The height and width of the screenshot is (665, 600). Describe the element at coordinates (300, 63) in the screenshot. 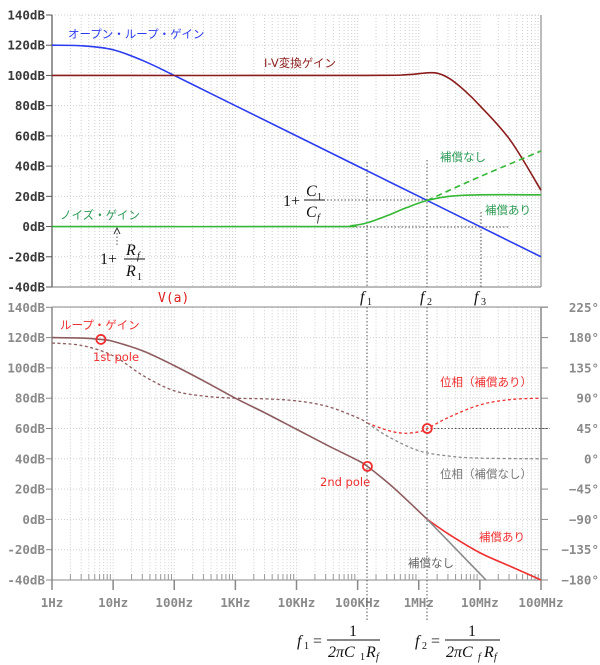

I see `iv-gain-label: I-V変換ゲイン` at that location.